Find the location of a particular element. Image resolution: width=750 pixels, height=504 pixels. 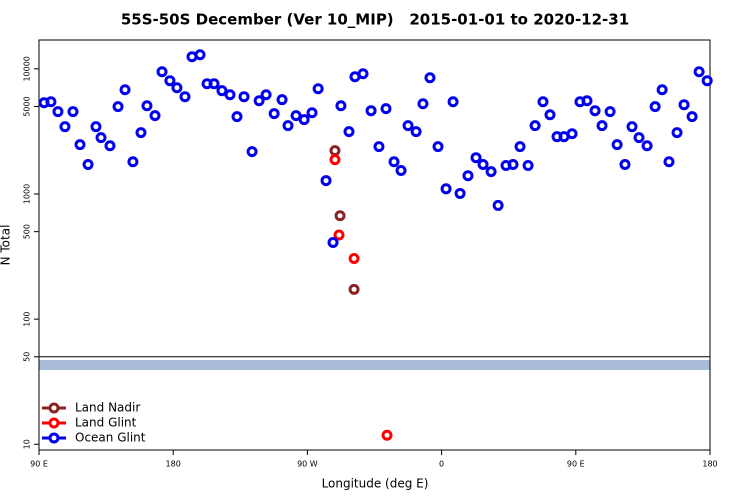

y-tick-label: 5000 is located at coordinates (27, 106).